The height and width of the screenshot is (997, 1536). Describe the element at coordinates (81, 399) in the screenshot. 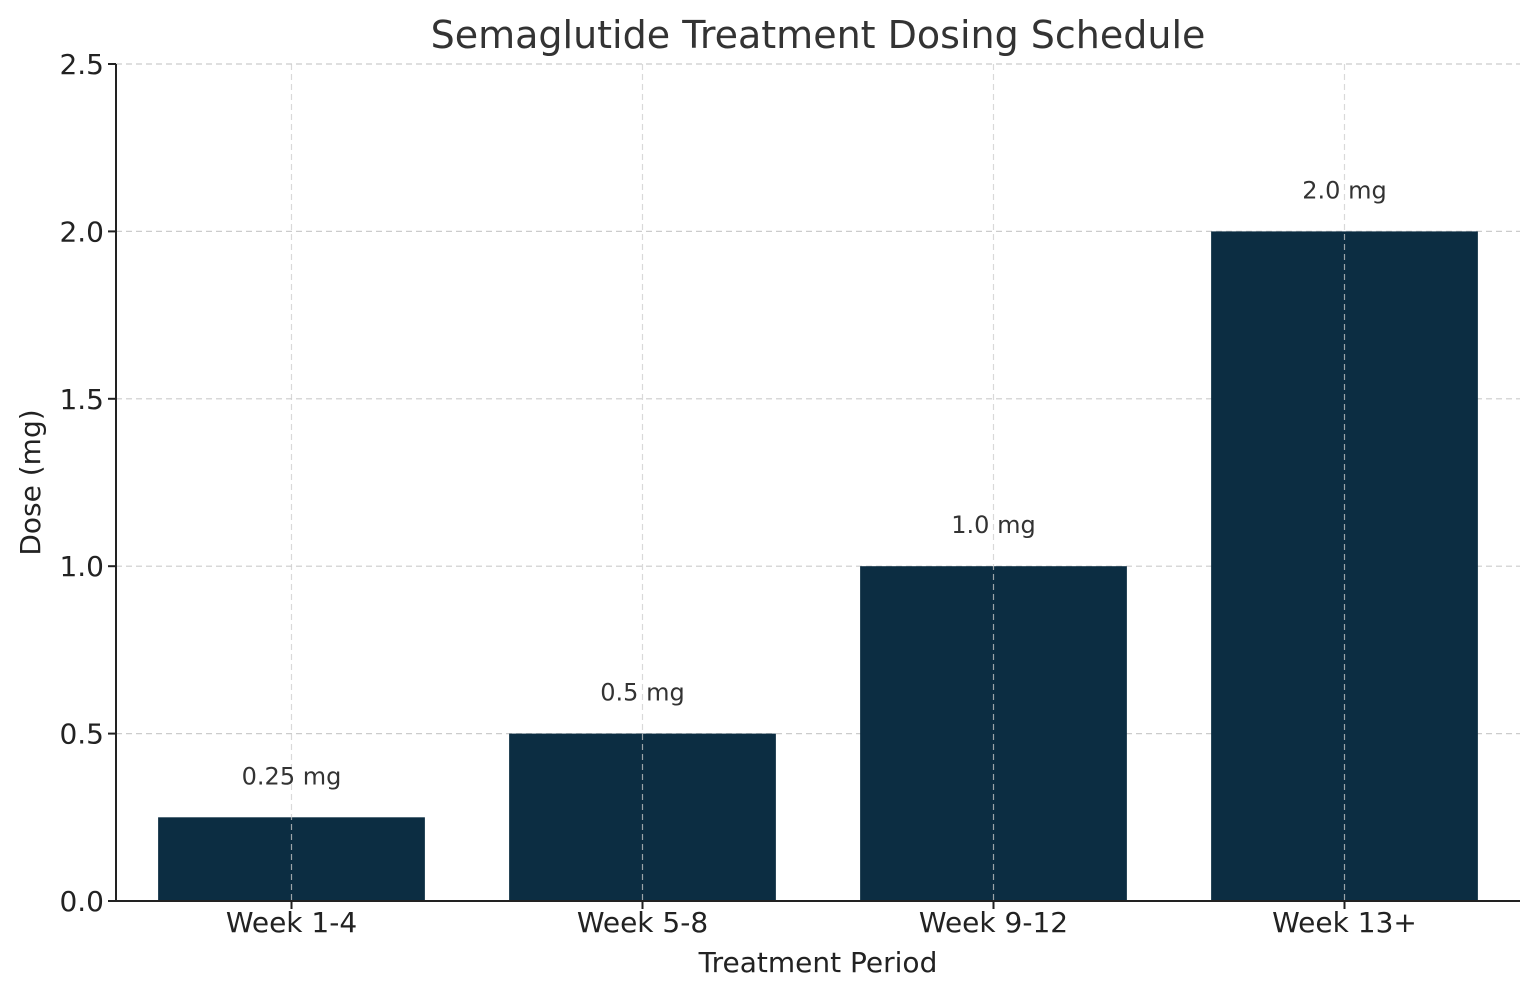

I see `y-tick-label: 1.5` at that location.